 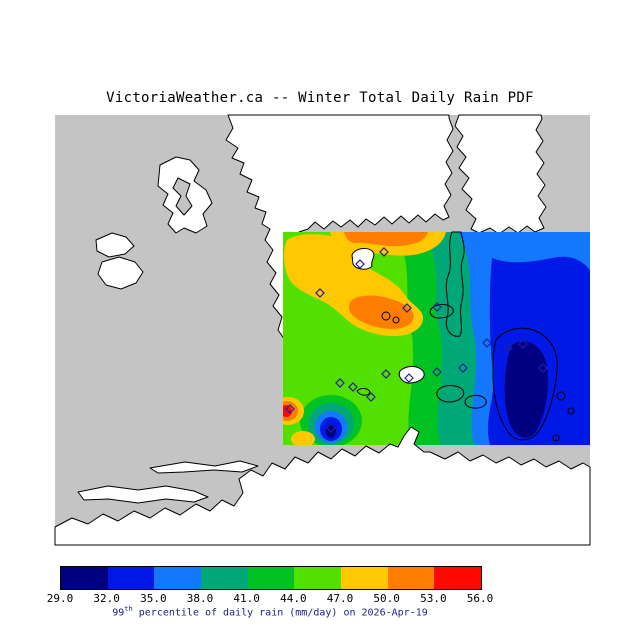 I want to click on contour-blob-core-navy, so click(x=331, y=431).